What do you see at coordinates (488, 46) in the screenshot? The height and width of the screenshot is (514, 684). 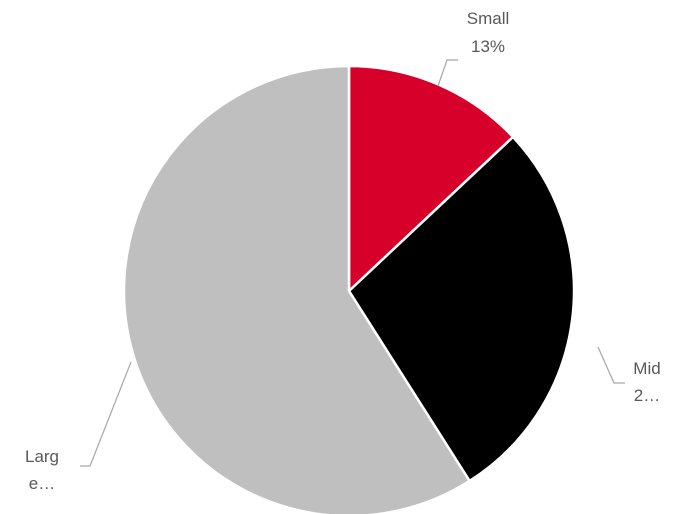 I see `data-label-small-value: 13%` at bounding box center [488, 46].